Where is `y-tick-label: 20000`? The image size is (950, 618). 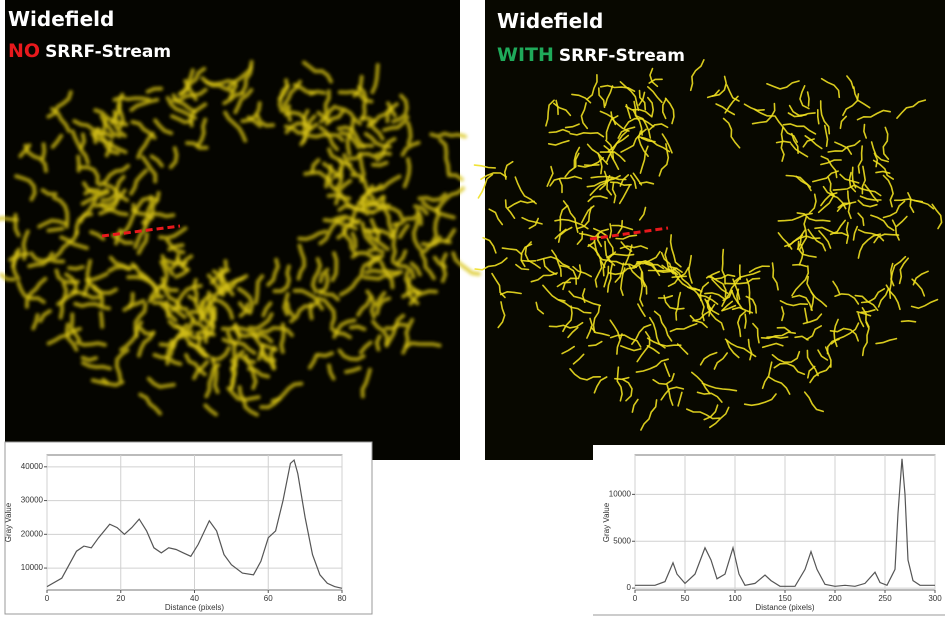
y-tick-label: 20000 is located at coordinates (32, 533).